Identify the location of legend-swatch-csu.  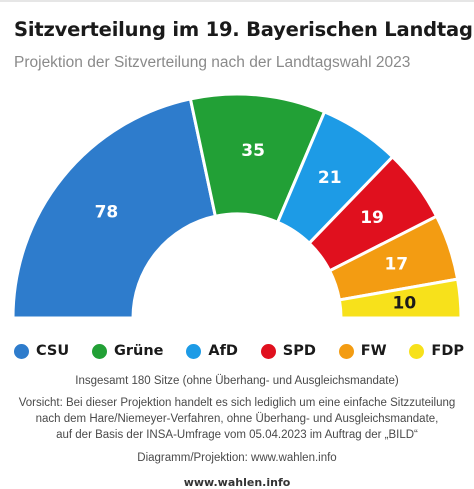
(21, 351).